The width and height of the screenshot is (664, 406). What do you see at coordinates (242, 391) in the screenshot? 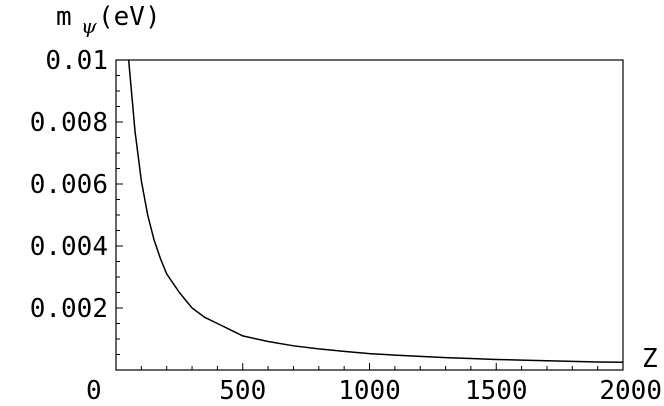
I see `x-tick-label: 500` at bounding box center [242, 391].